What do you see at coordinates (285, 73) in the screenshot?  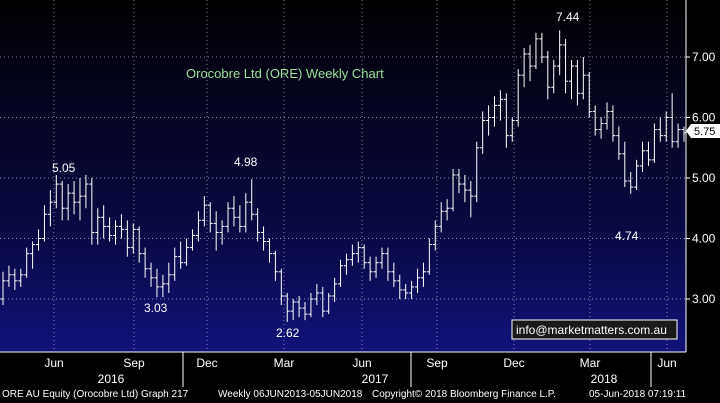 I see `chart-title: Orocobre Ltd (ORE) Weekly Chart` at bounding box center [285, 73].